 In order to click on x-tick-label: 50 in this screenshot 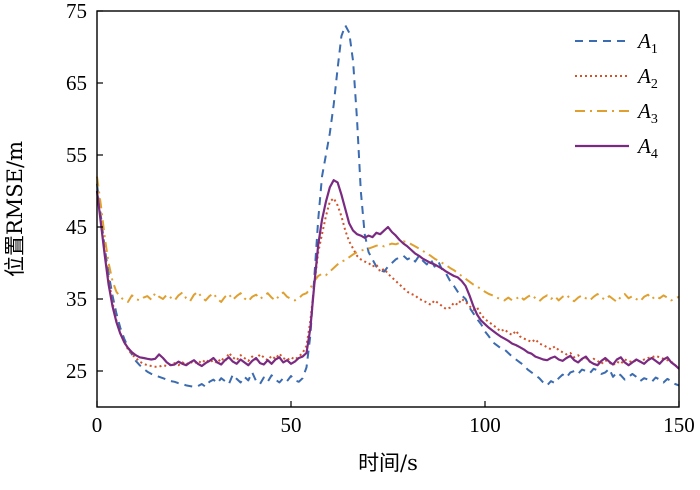, I will do `click(291, 425)`.